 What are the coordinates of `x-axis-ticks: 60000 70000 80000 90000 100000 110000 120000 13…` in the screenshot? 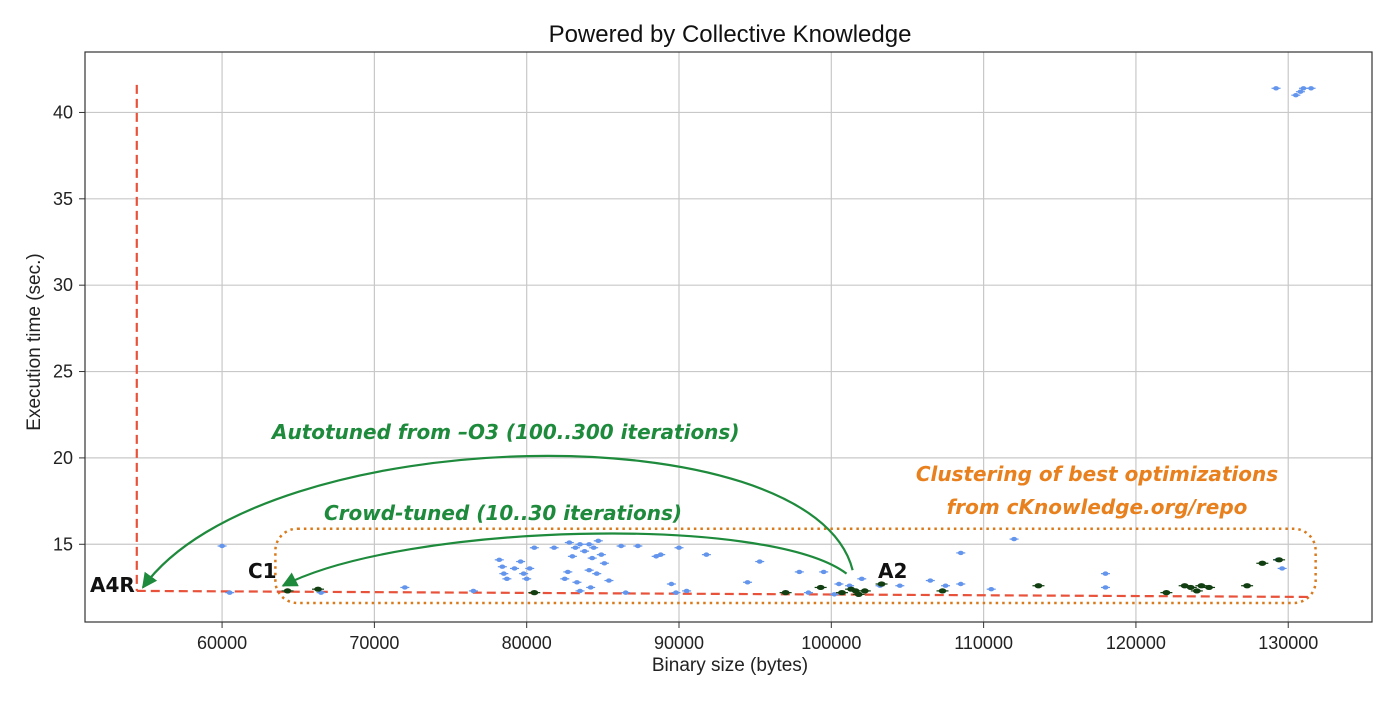 It's located at (757, 637).